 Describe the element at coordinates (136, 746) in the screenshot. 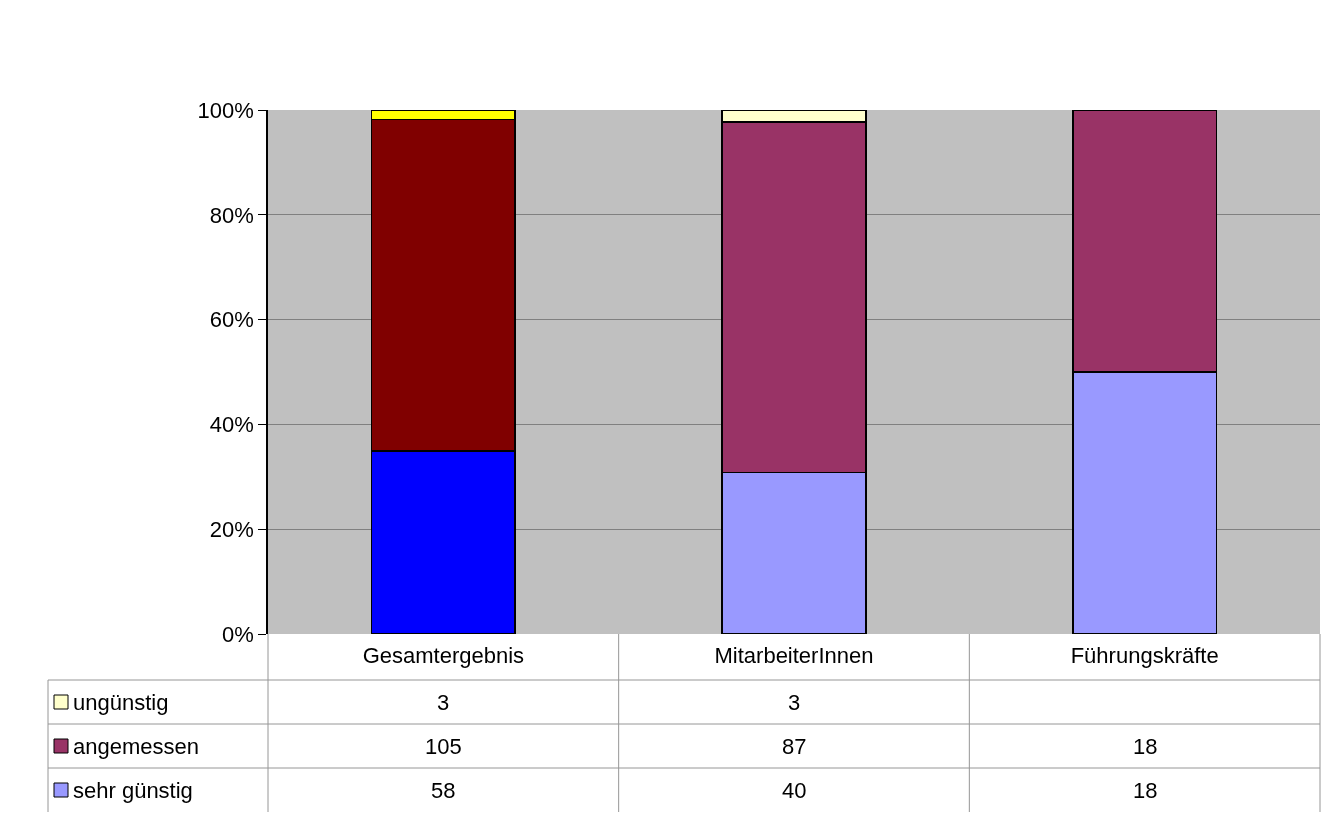

I see `legend-label: angemessen` at that location.